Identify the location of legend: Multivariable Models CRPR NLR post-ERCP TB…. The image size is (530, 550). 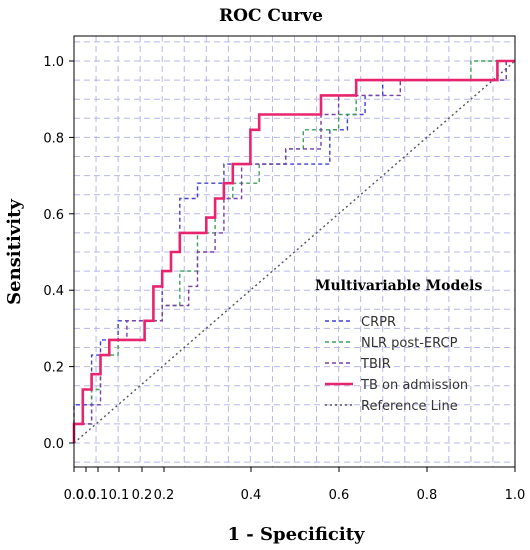
(398, 346).